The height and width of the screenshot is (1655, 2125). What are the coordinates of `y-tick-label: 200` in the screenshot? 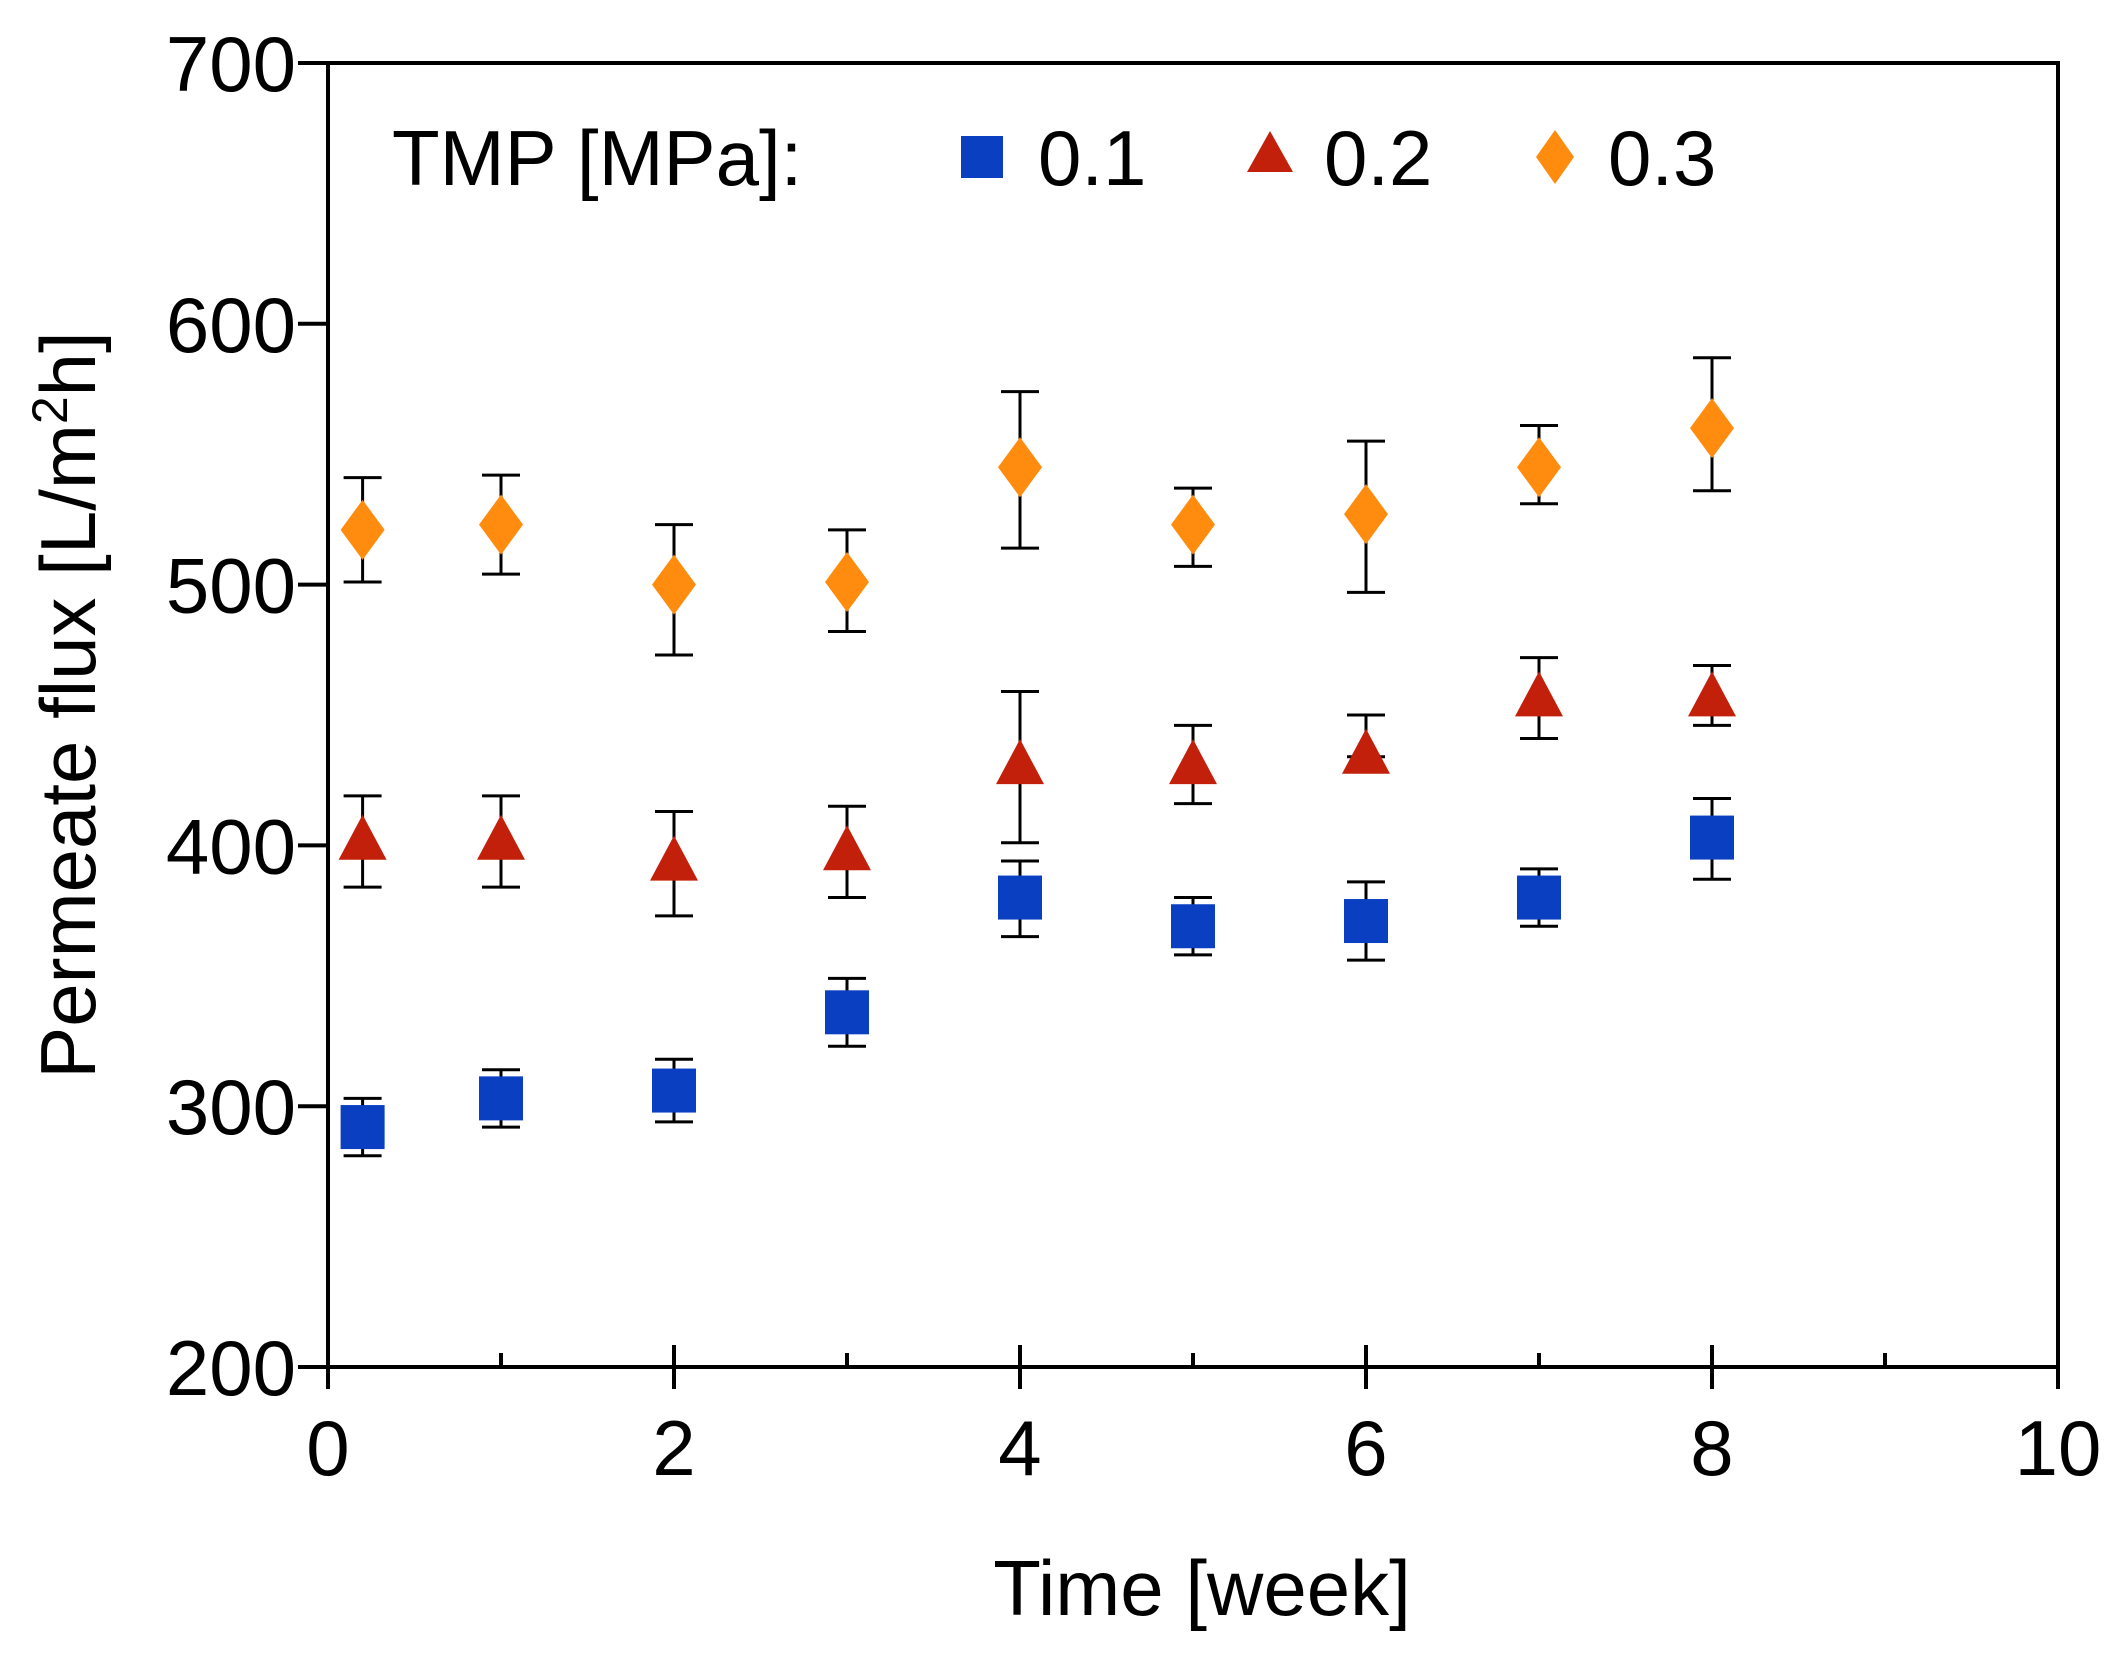 It's located at (231, 1368).